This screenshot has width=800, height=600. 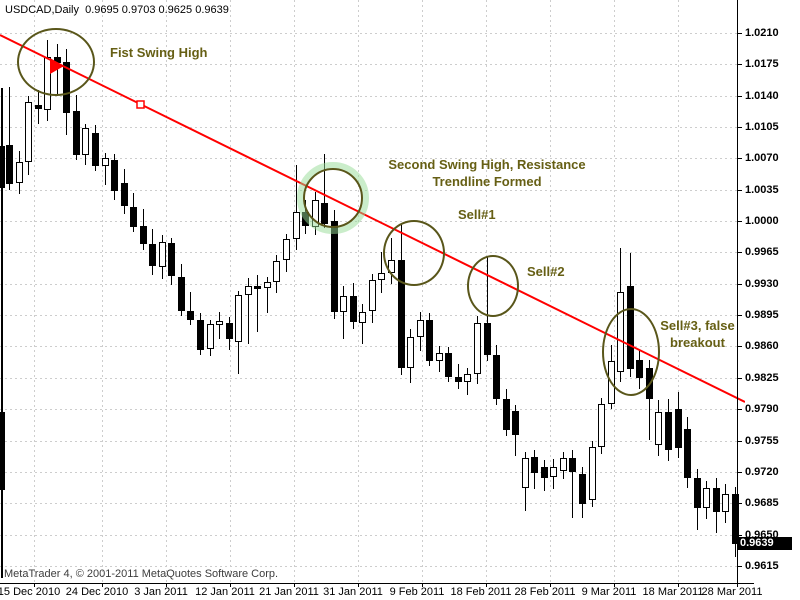 I want to click on trendline-anchor-square, so click(x=140, y=104).